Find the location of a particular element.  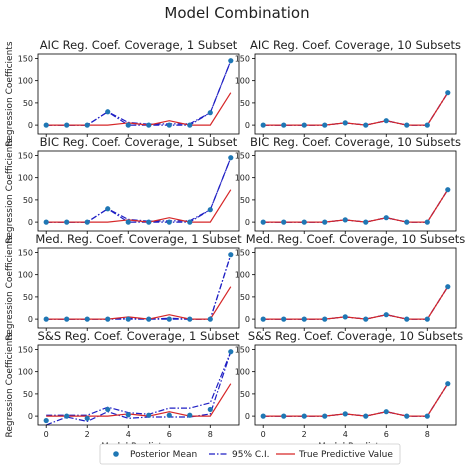

legend-ci-label: 95% C.I. is located at coordinates (251, 455).